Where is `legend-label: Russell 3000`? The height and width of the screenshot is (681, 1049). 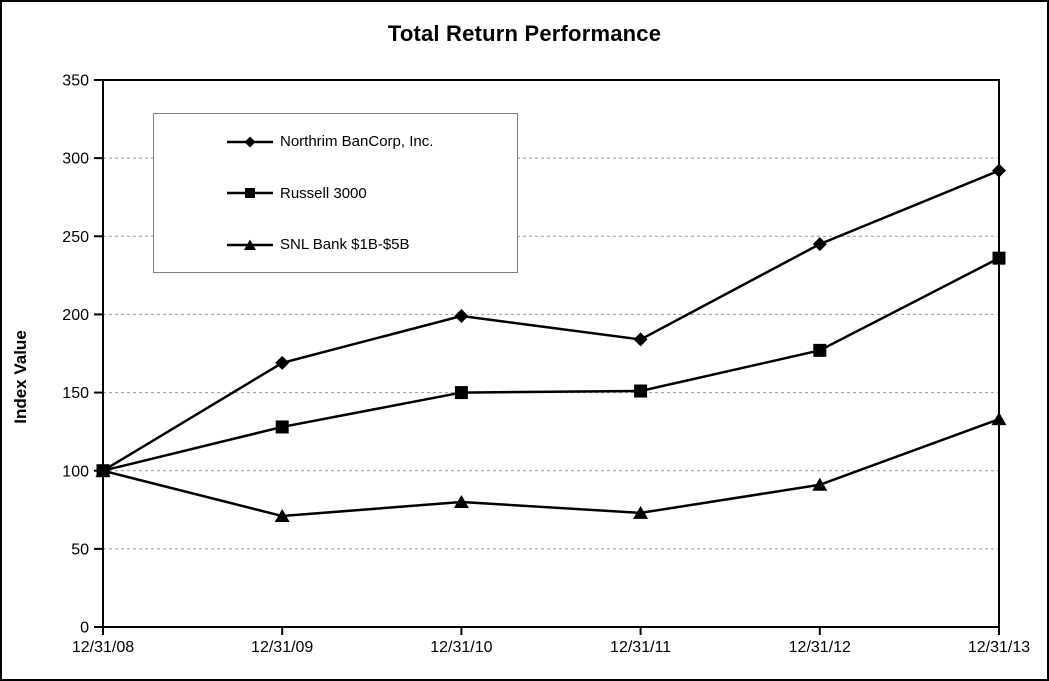 legend-label: Russell 3000 is located at coordinates (323, 193).